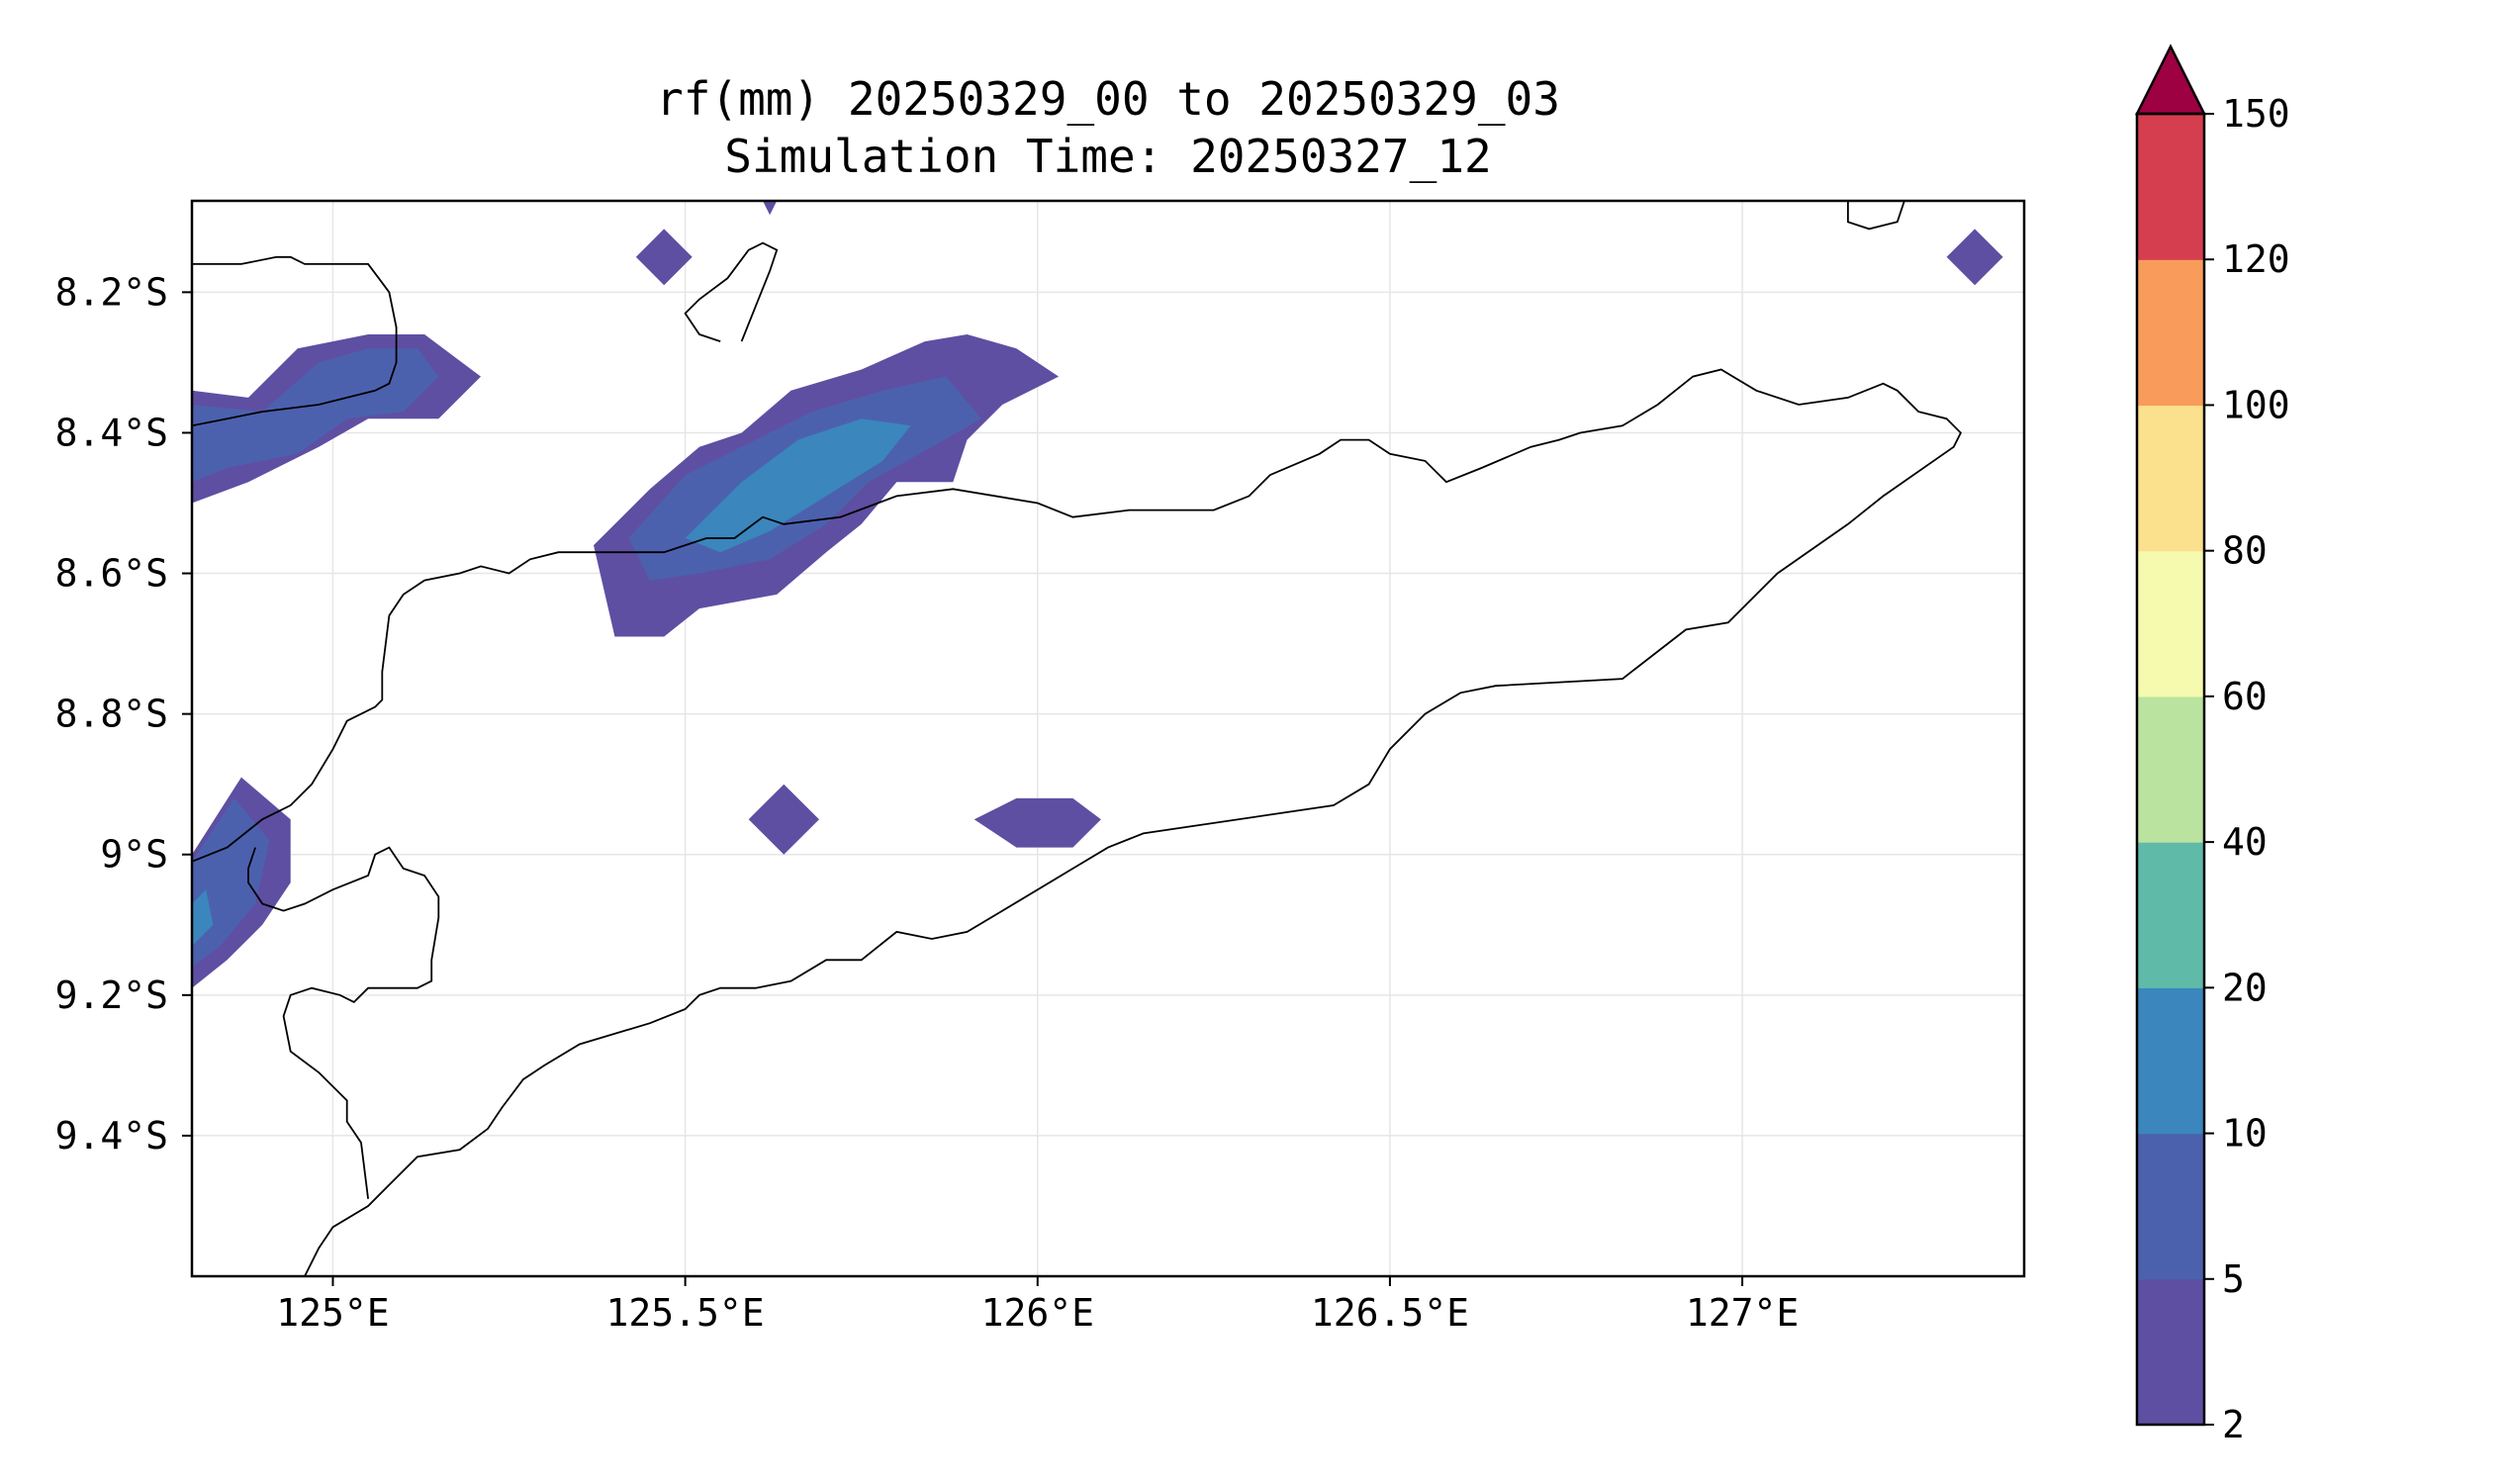 This screenshot has width=2504, height=1484. I want to click on colorbar: 2 5 10 20 40 60 80 100 120 150, so click(2212, 745).